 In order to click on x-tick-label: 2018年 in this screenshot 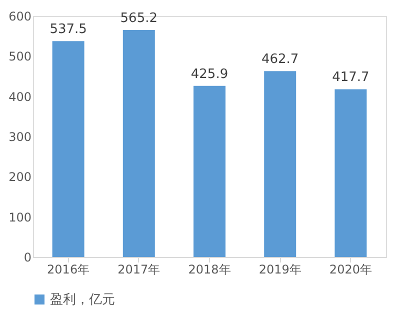, I will do `click(209, 269)`.